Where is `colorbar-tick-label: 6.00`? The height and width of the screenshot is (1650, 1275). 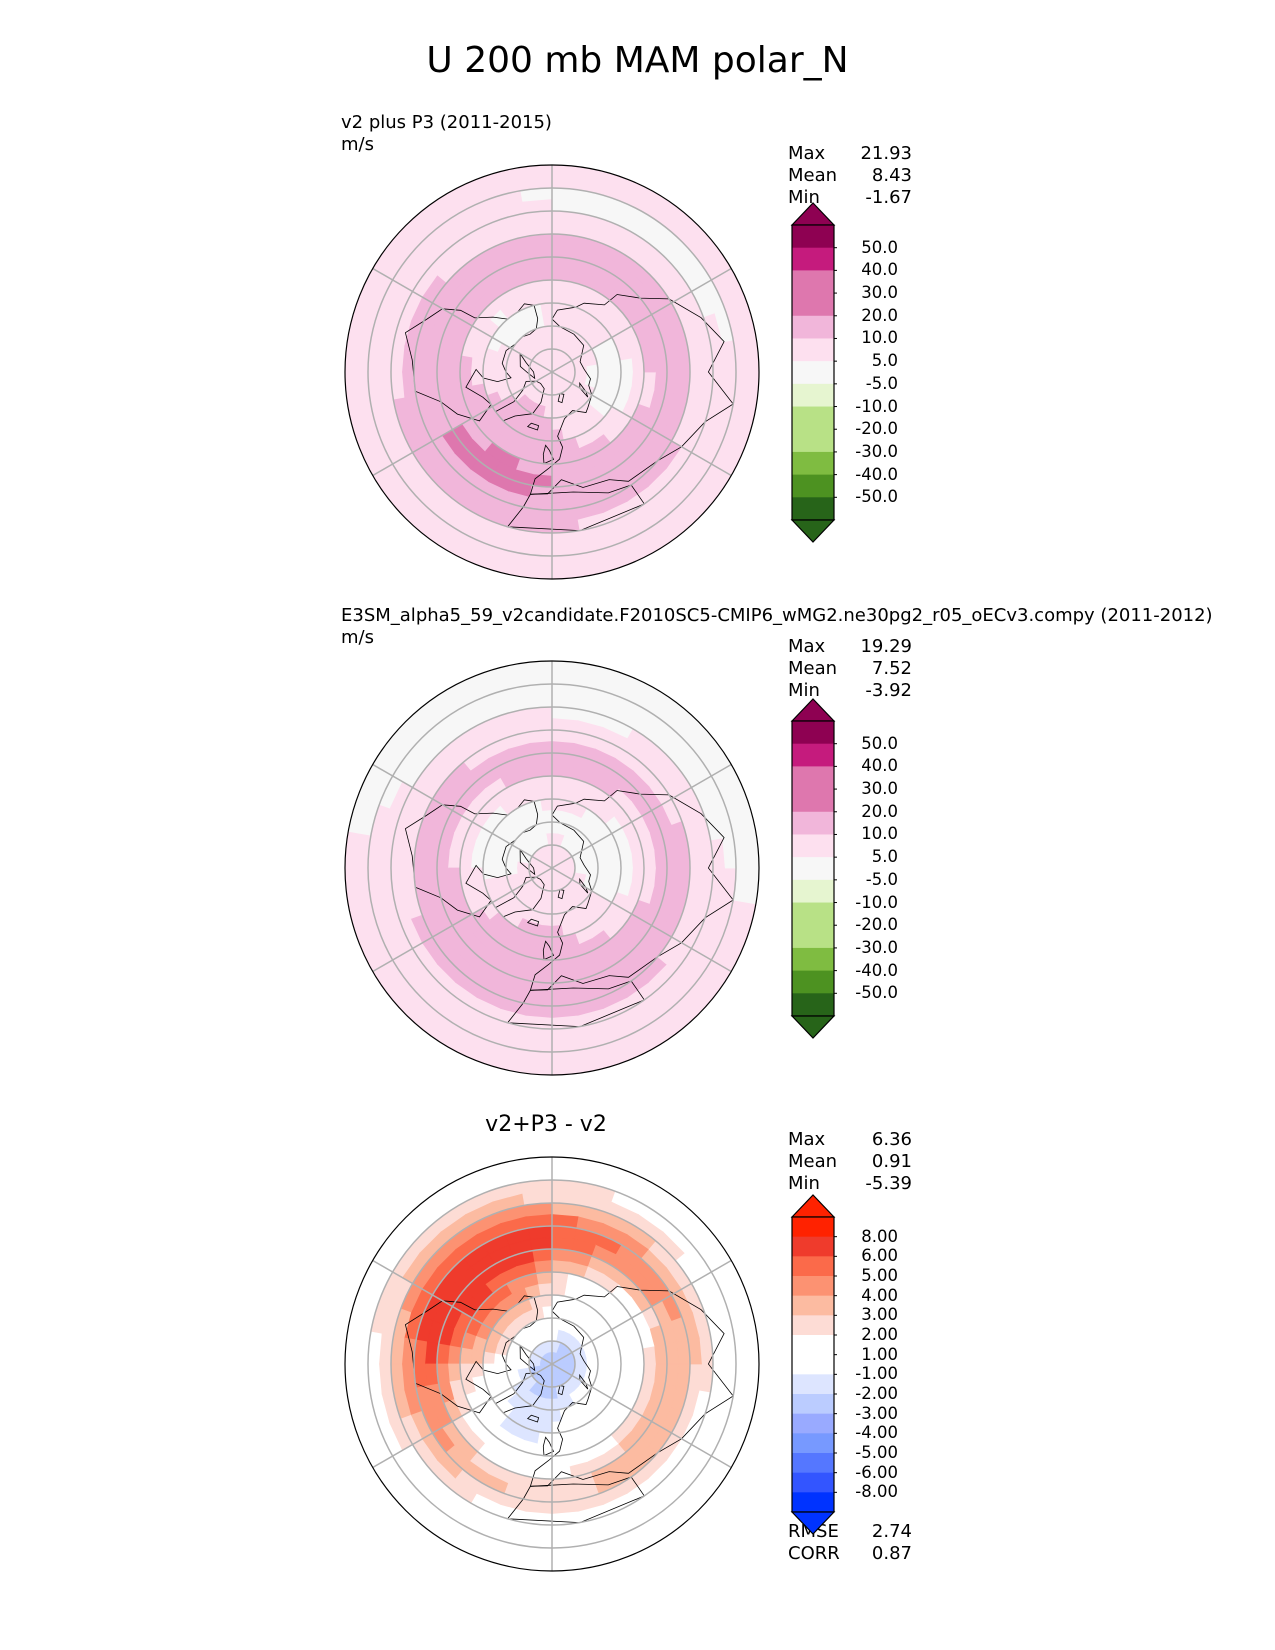
colorbar-tick-label: 6.00 is located at coordinates (879, 1256).